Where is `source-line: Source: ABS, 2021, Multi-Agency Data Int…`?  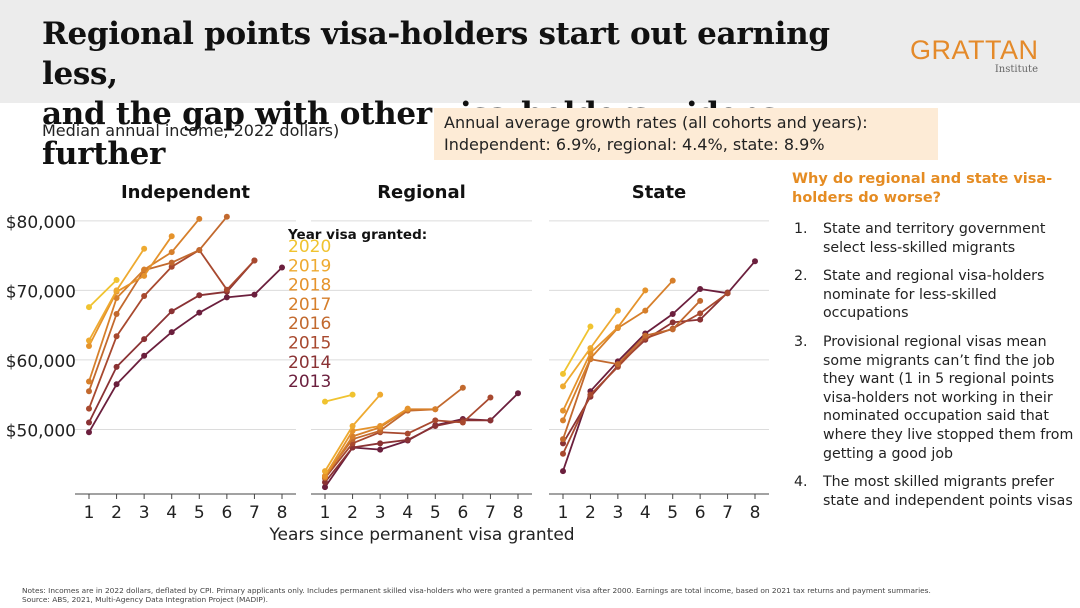 source-line: Source: ABS, 2021, Multi-Agency Data Int… is located at coordinates (145, 599).